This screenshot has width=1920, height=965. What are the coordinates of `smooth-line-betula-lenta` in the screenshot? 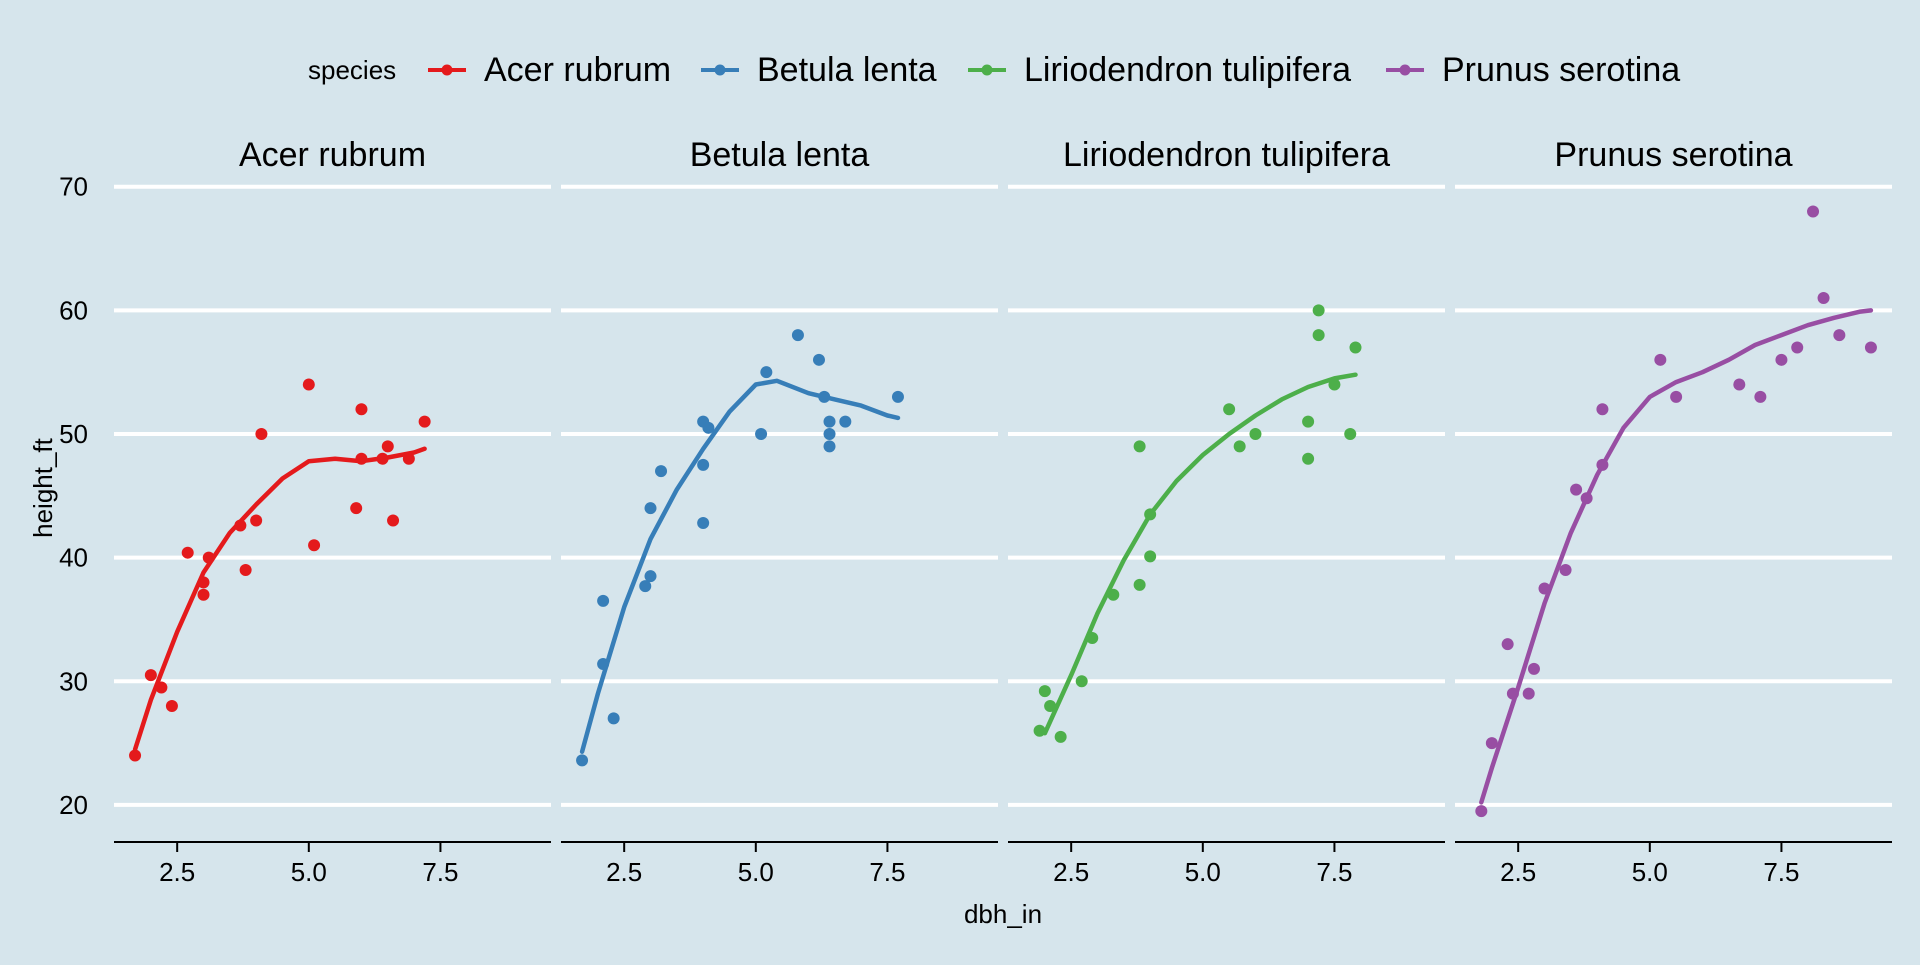 It's located at (740, 566).